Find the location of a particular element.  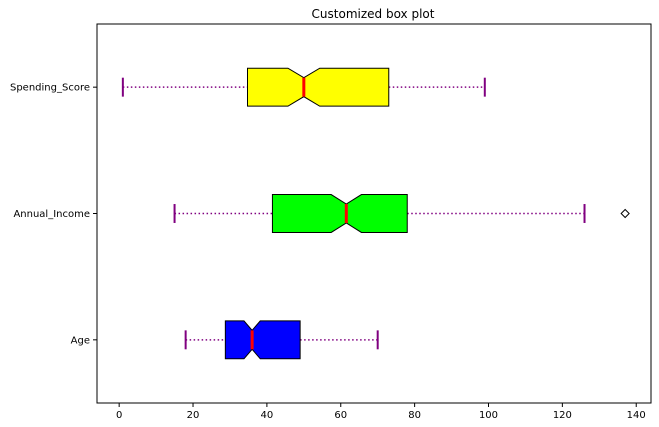

box-group-spending-score is located at coordinates (303, 87).